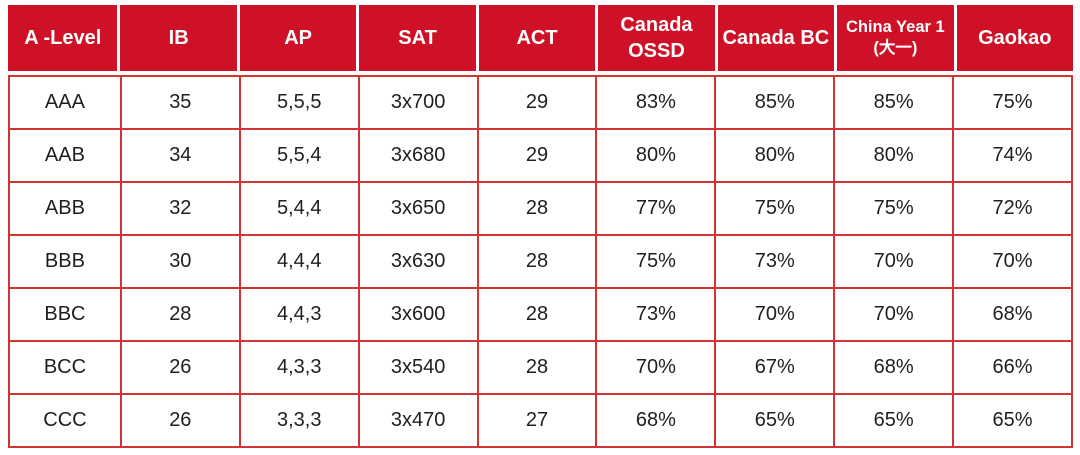  What do you see at coordinates (418, 314) in the screenshot?
I see `table-cell: 3x600` at bounding box center [418, 314].